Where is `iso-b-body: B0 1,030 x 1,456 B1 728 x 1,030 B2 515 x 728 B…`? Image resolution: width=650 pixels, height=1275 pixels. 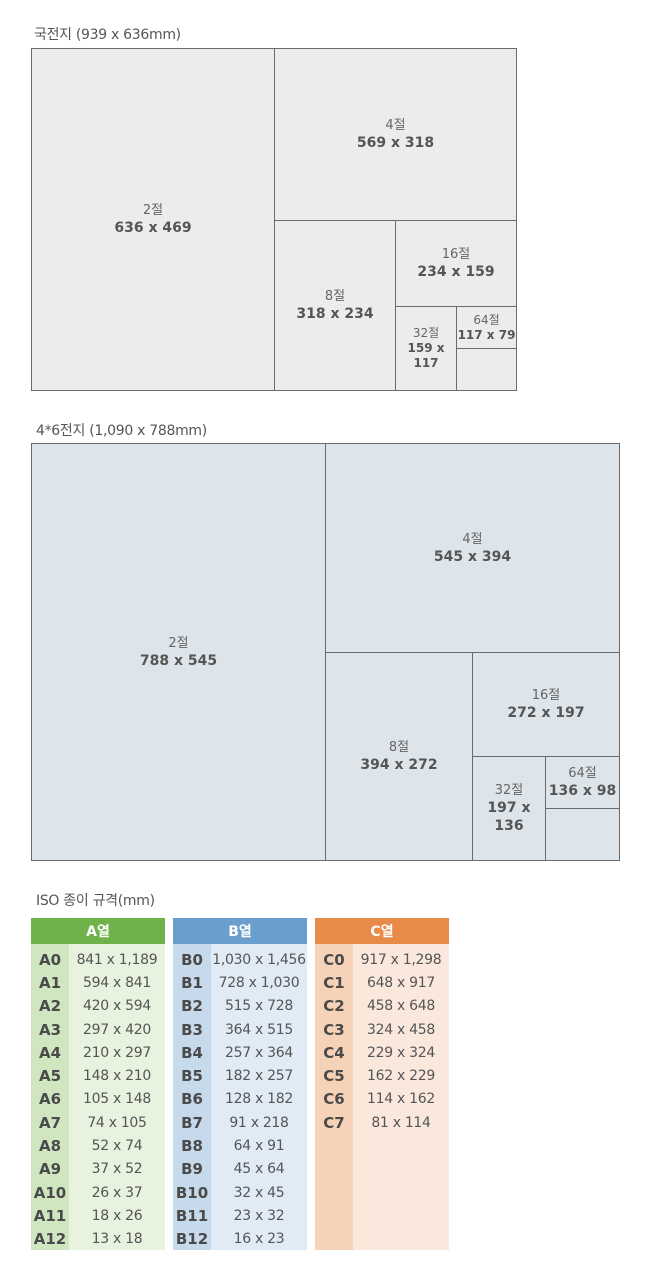
iso-b-body: B0 1,030 x 1,456 B1 728 x 1,030 B2 515 x 728 B… is located at coordinates (240, 1097).